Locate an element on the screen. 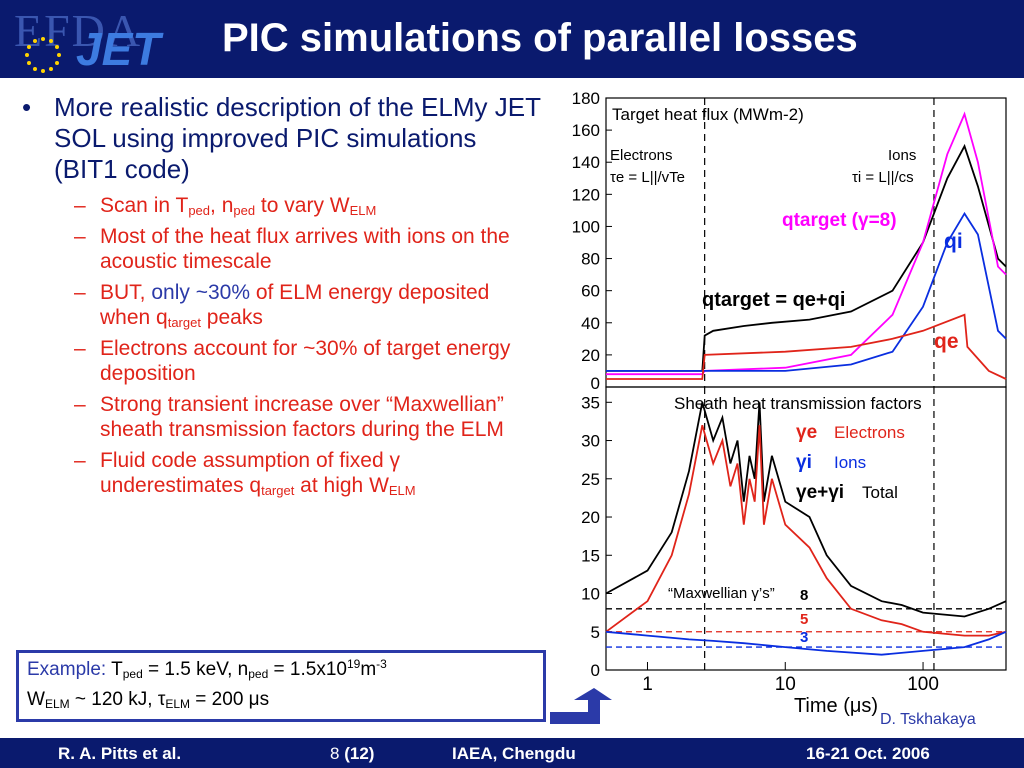  y-tick-label: 140 is located at coordinates (586, 162).